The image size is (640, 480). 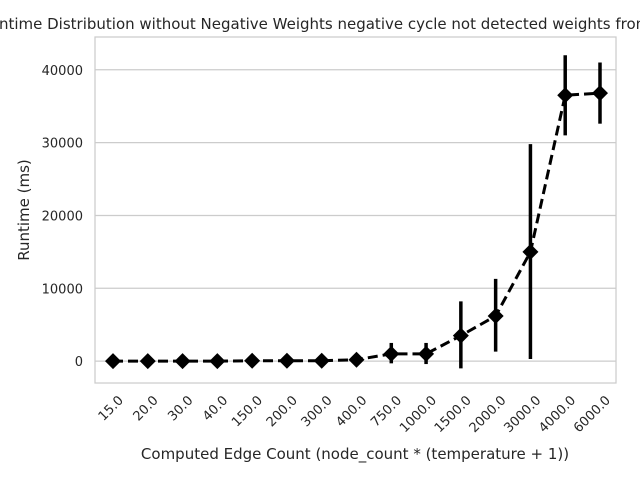 What do you see at coordinates (146, 408) in the screenshot?
I see `x-tick-label: 20.0` at bounding box center [146, 408].